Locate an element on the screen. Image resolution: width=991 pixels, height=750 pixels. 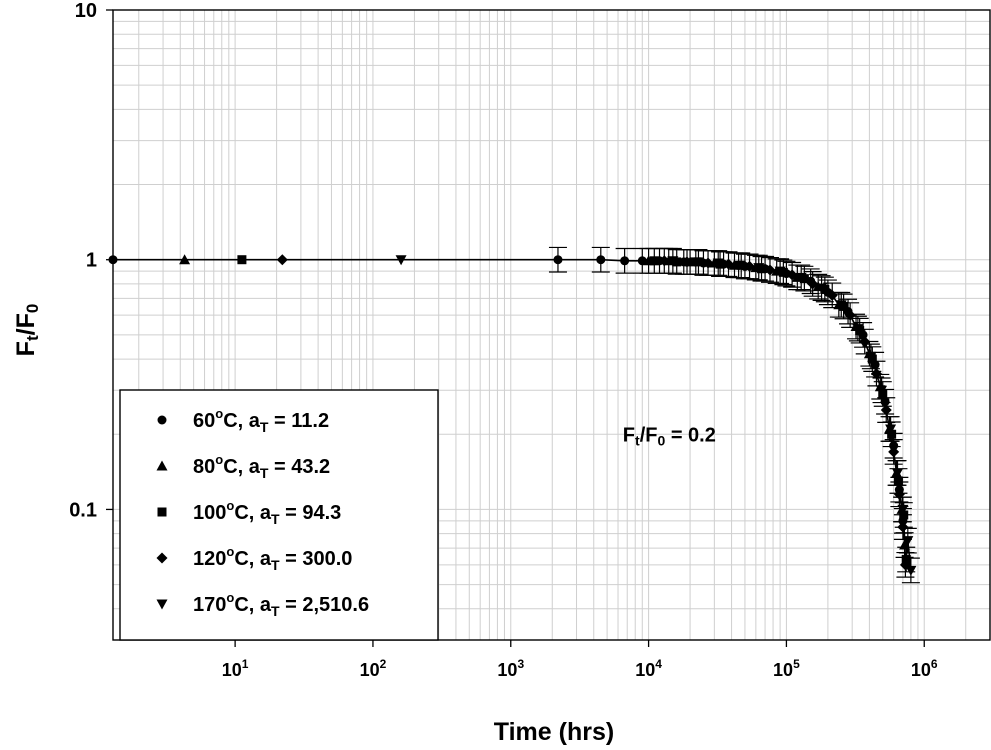
x-tick-label: 10² is located at coordinates (373, 668).